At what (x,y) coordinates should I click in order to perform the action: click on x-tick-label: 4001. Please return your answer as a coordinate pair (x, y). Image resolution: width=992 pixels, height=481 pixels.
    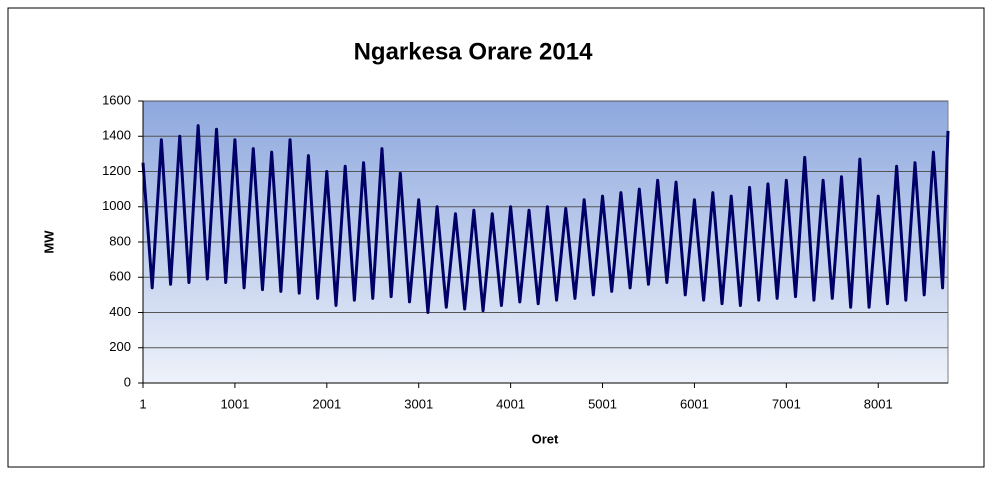
    Looking at the image, I should click on (510, 403).